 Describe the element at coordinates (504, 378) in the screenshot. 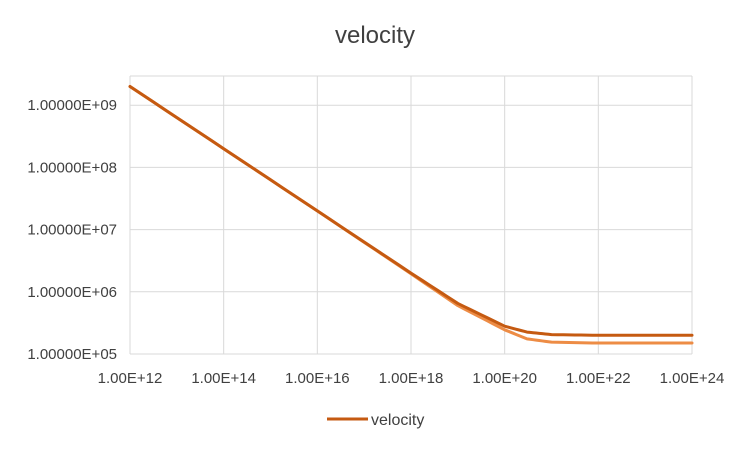

I see `x-tick-label: 1.00E+20` at that location.